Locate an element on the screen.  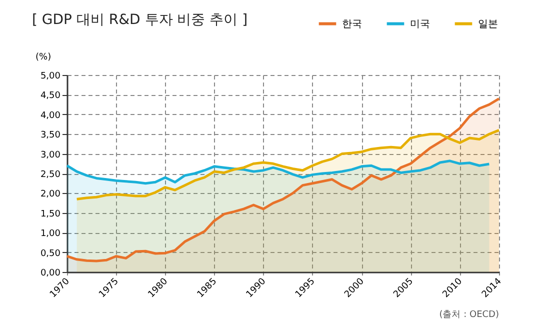
y-axis-title: (%) is located at coordinates (44, 57).